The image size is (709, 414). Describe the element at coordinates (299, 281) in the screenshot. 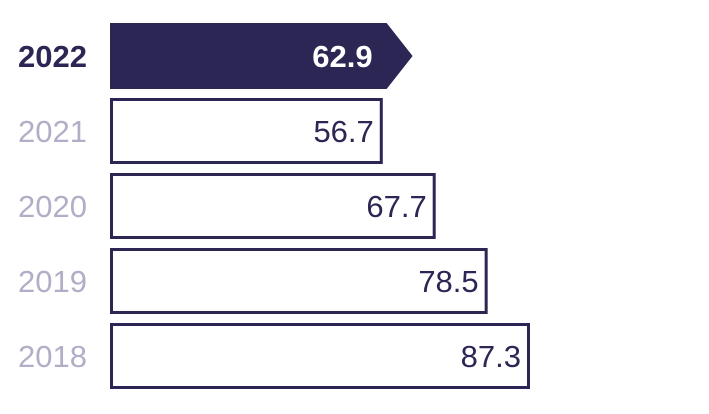

I see `bar-2019` at that location.